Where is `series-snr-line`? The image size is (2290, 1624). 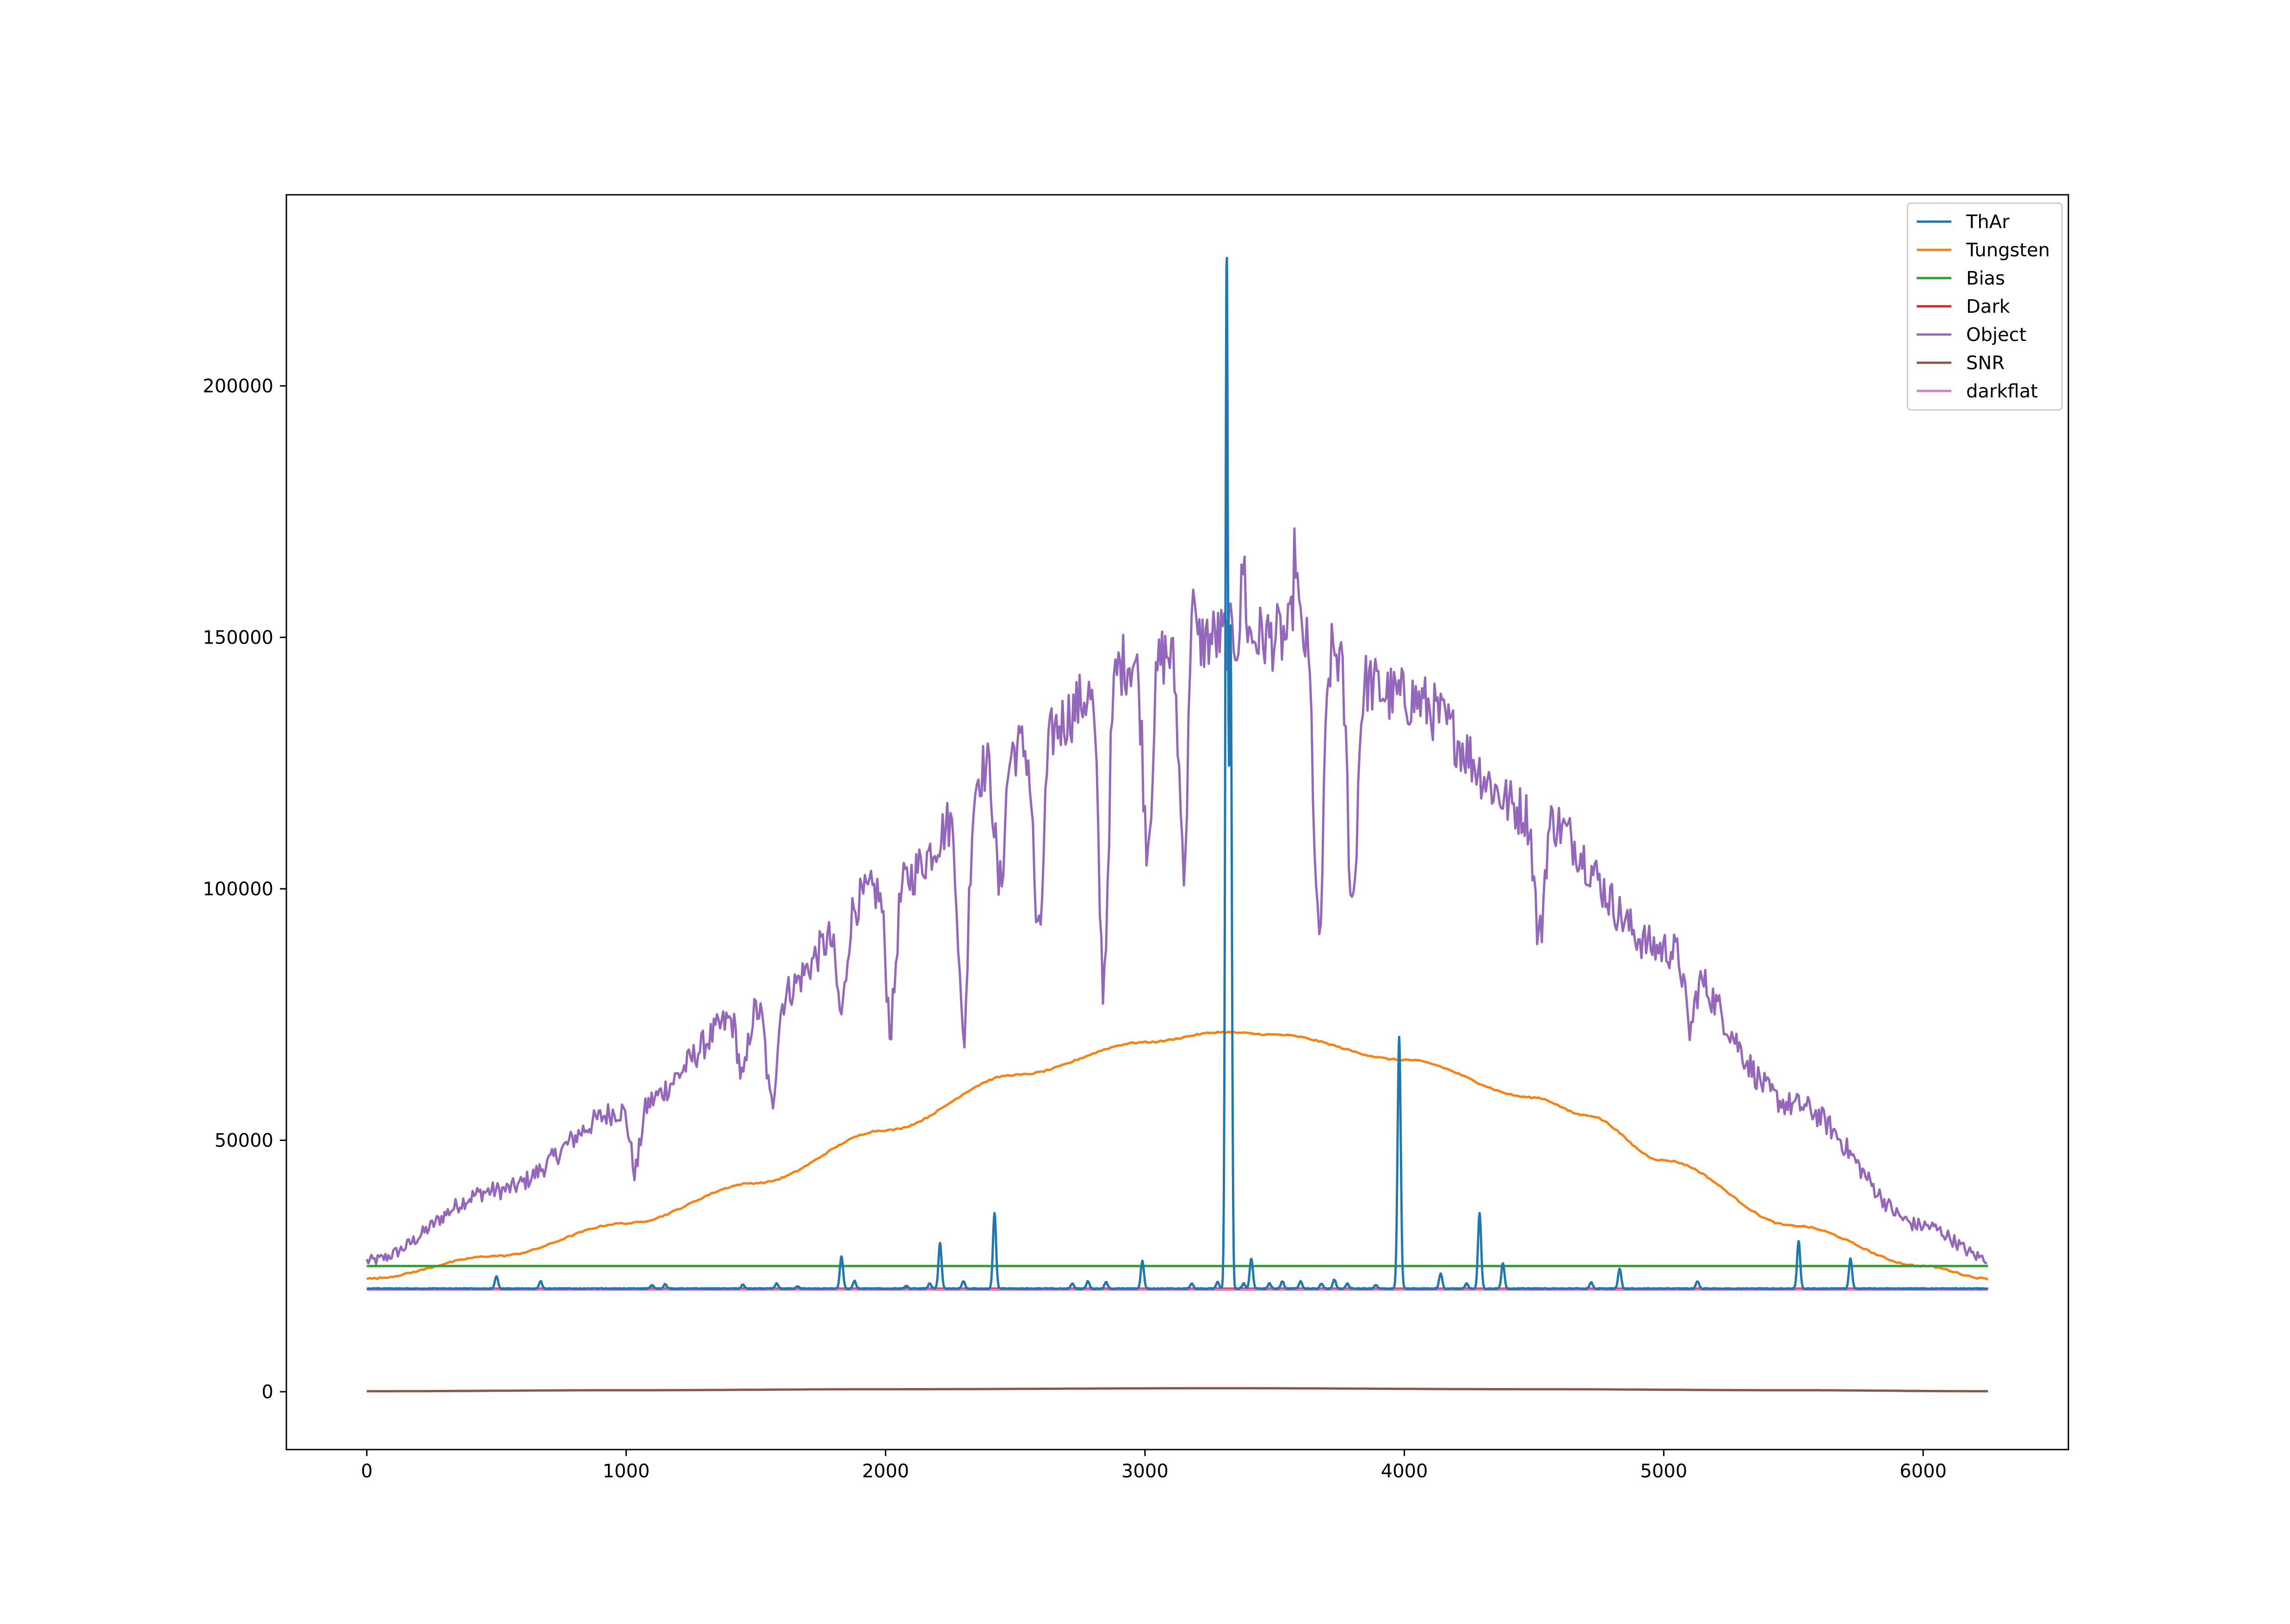
series-snr-line is located at coordinates (1177, 1390).